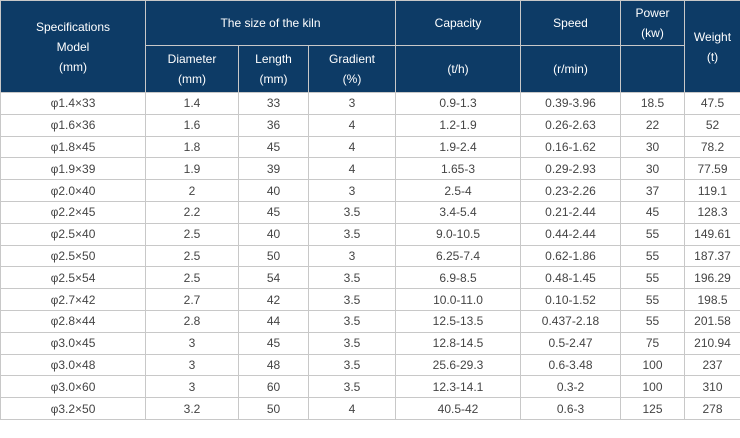  What do you see at coordinates (570, 147) in the screenshot?
I see `cell-speed: 0.16-1.62` at bounding box center [570, 147].